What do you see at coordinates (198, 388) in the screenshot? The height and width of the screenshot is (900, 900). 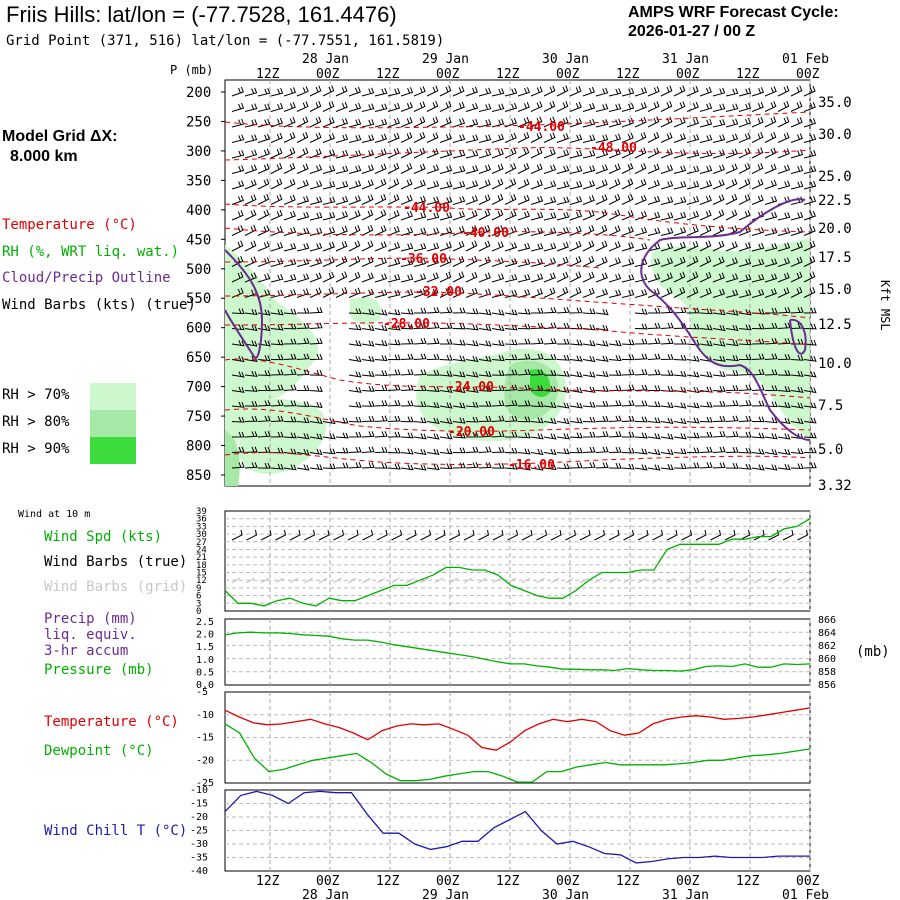 I see `pressure-tick-label: 700` at bounding box center [198, 388].